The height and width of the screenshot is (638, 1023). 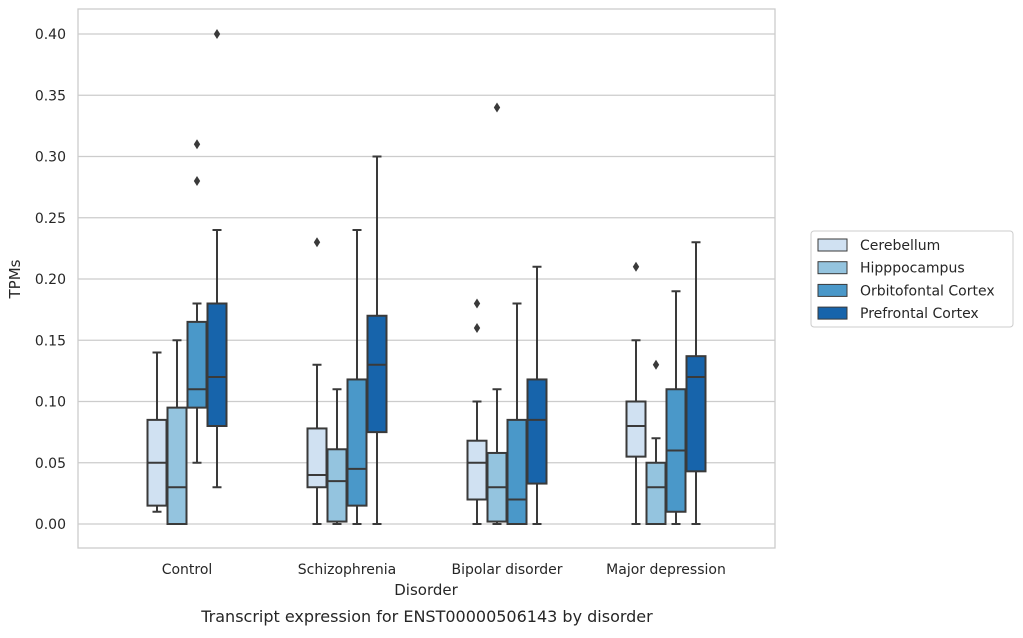 I want to click on y-tick-label: 0.15, so click(x=50, y=341).